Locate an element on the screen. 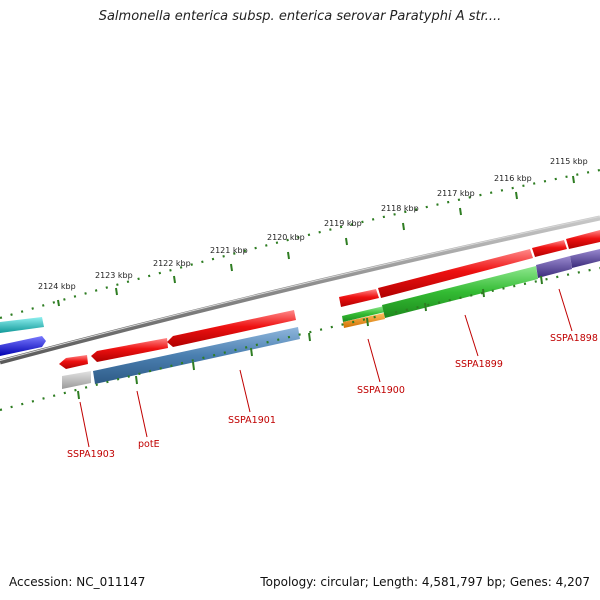 This screenshot has height=600, width=600. tick-label: 2122 kbp is located at coordinates (172, 263).